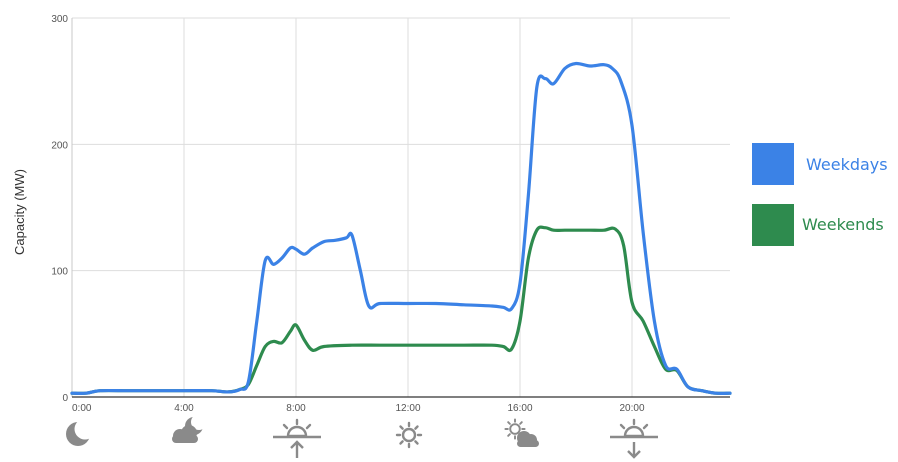 The image size is (898, 462). I want to click on x-tick-label: 4:00, so click(184, 408).